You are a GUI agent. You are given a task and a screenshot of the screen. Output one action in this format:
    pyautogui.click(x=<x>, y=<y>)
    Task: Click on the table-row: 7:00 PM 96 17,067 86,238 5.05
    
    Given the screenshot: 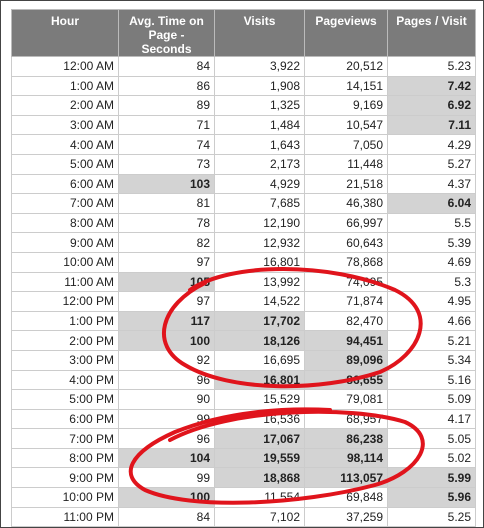 What is the action you would take?
    pyautogui.click(x=243, y=438)
    